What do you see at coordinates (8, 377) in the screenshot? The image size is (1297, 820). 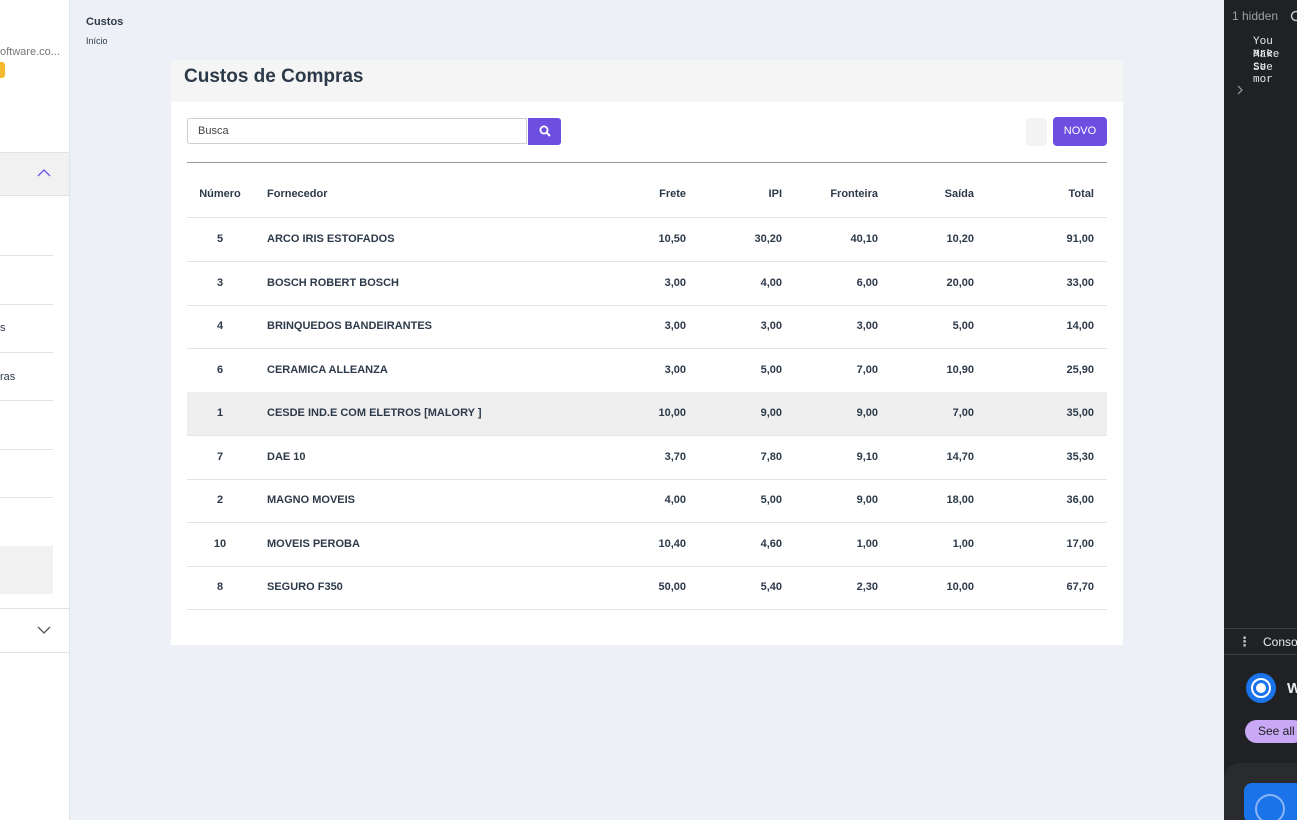 I see `menu-item: ras` at bounding box center [8, 377].